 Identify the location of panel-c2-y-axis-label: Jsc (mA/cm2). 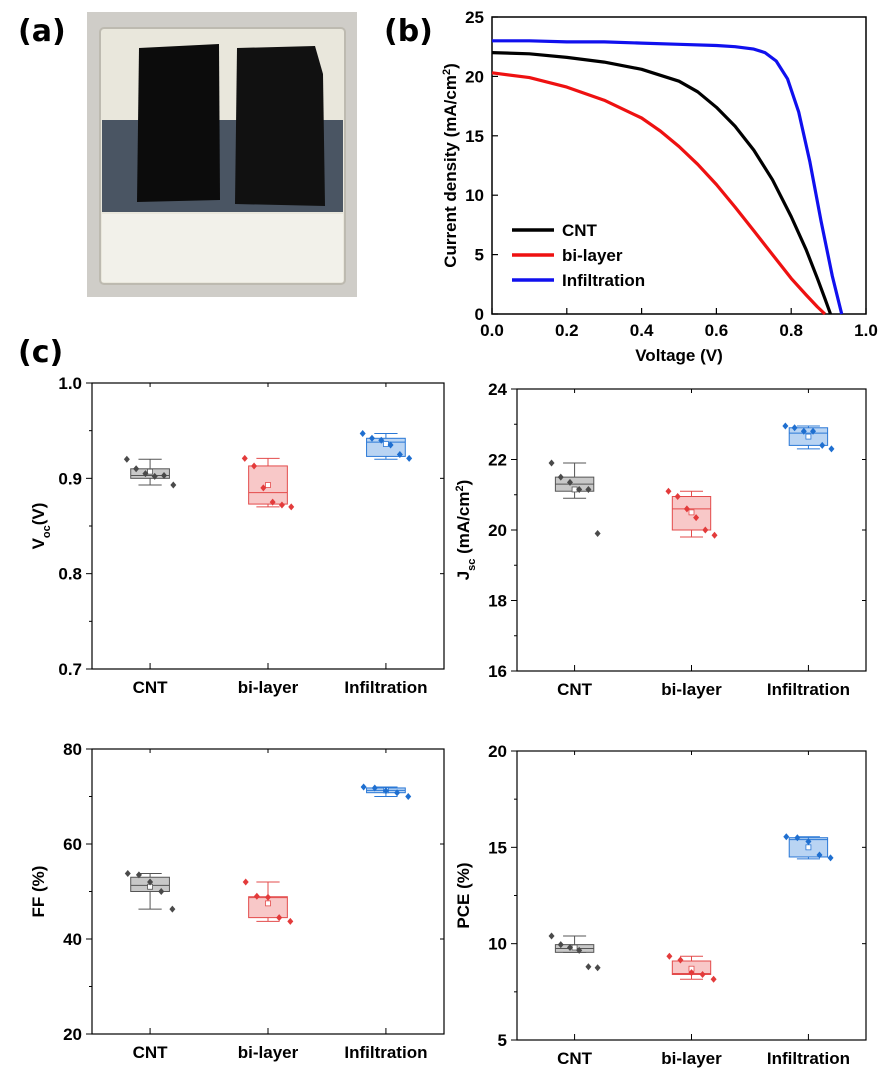
(466, 530).